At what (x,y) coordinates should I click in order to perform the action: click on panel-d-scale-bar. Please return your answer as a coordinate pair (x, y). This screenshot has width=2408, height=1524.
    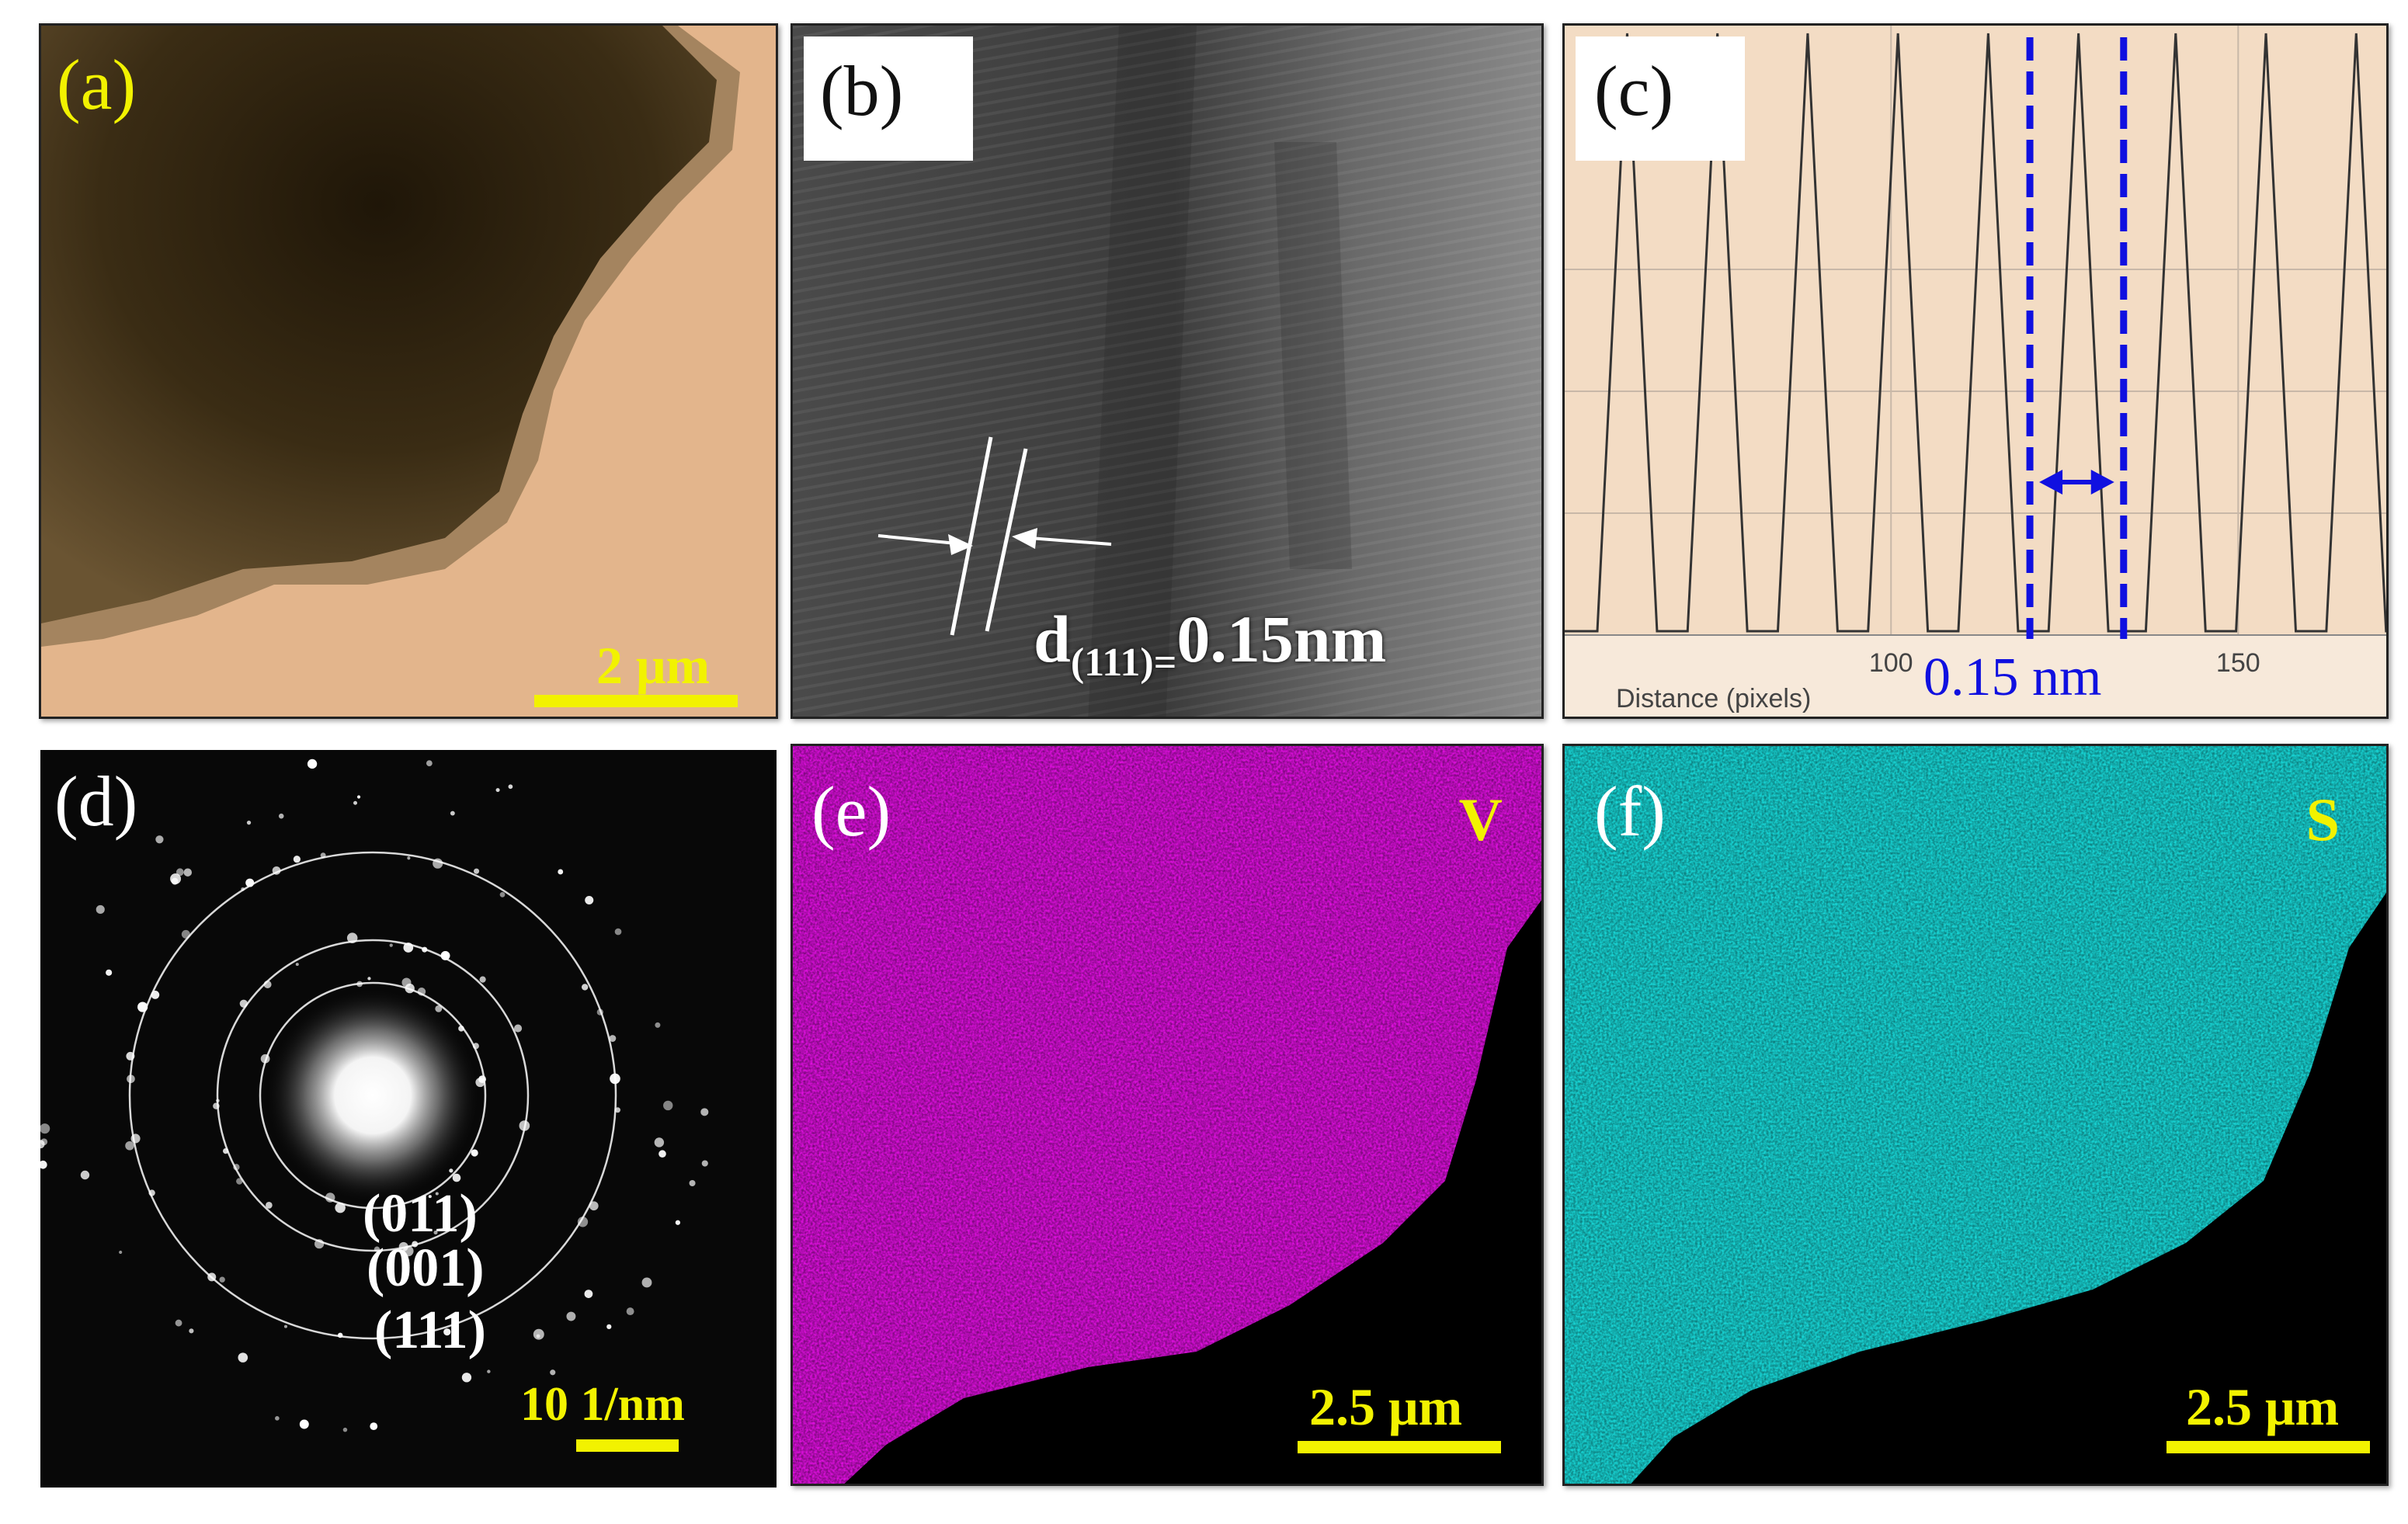
    Looking at the image, I should click on (627, 1445).